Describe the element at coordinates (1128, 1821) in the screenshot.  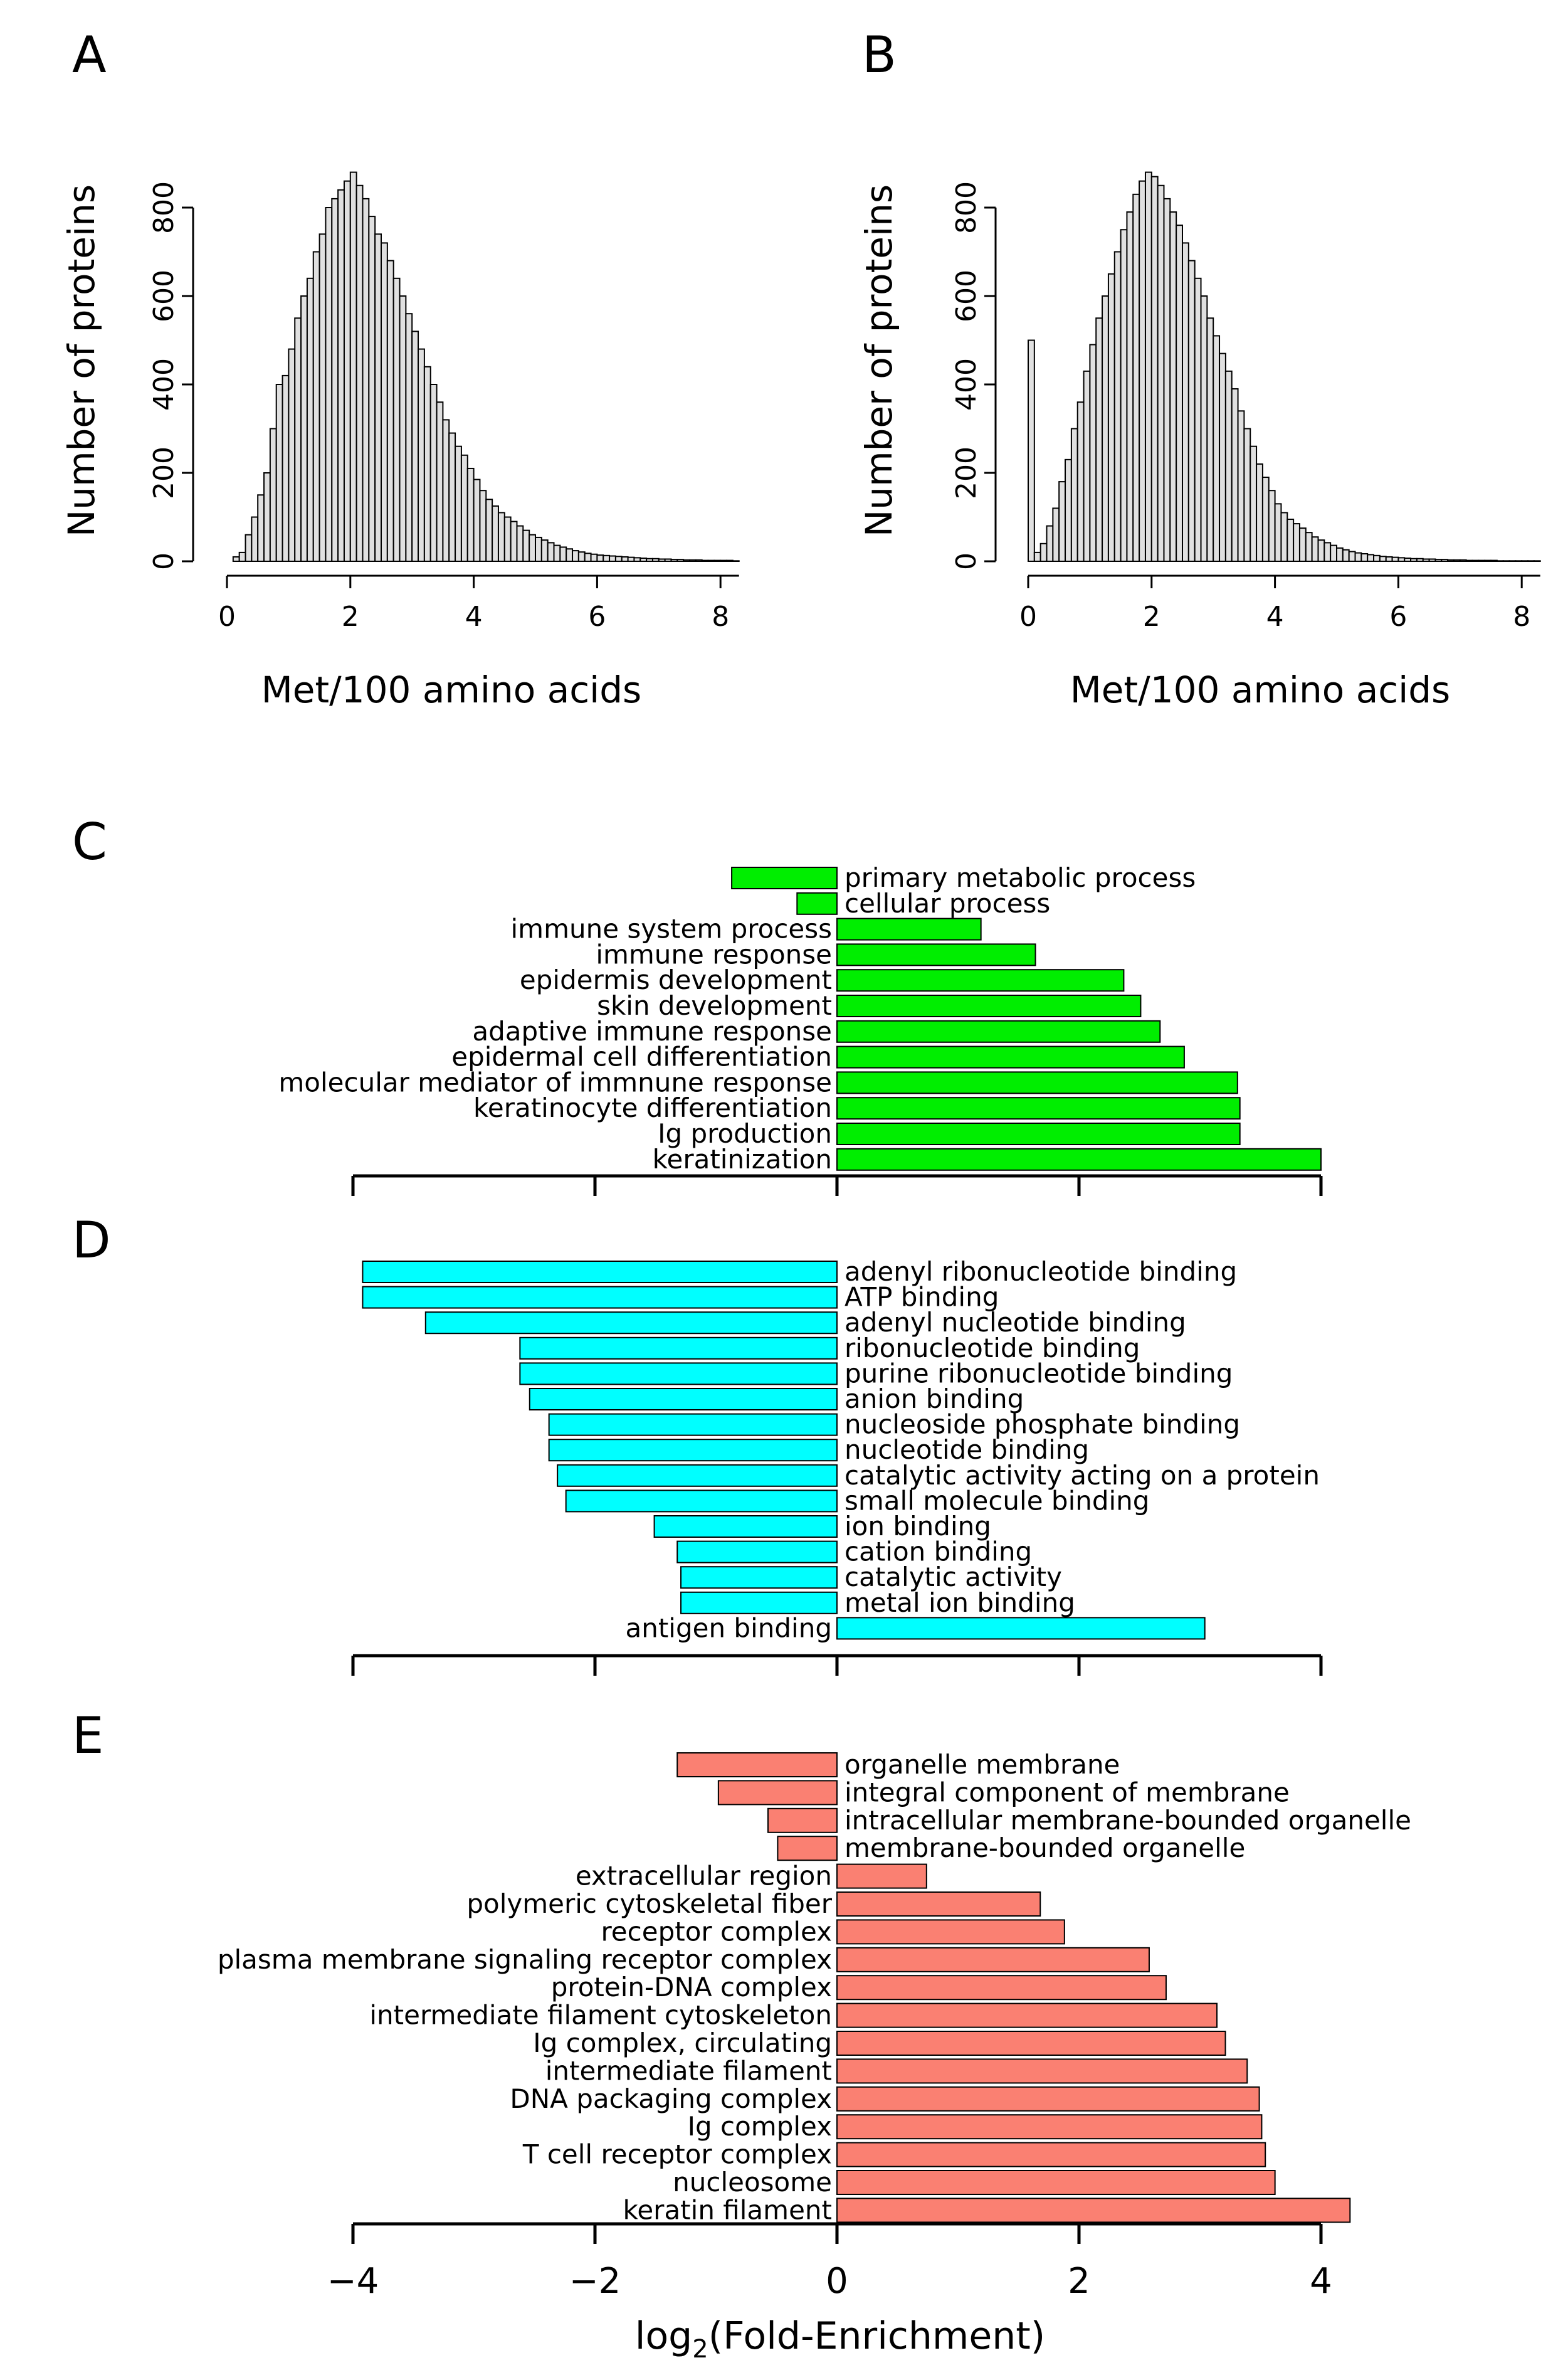
I see `go-label-e: intracellular membrane-bounded organelle` at that location.